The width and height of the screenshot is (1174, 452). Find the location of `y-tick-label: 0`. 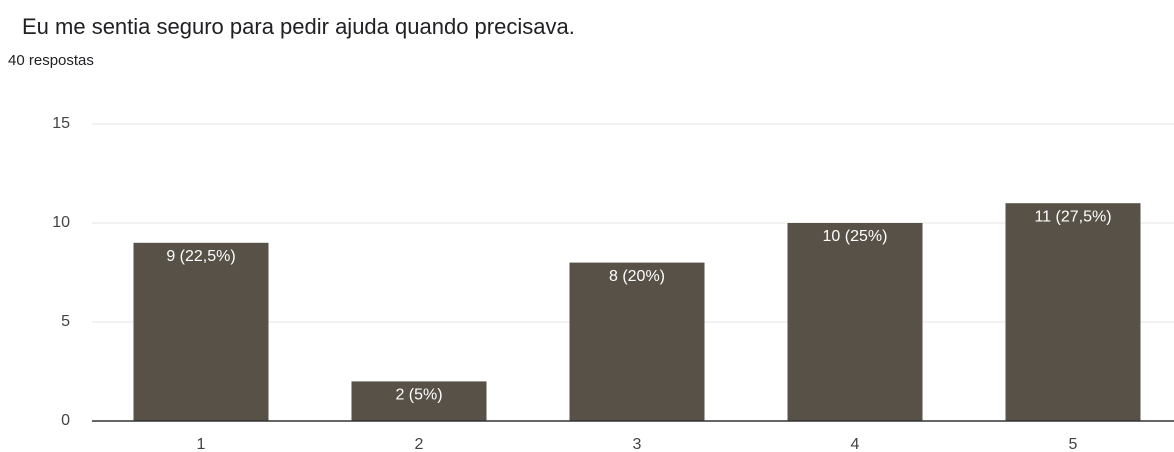

y-tick-label: 0 is located at coordinates (65, 420).